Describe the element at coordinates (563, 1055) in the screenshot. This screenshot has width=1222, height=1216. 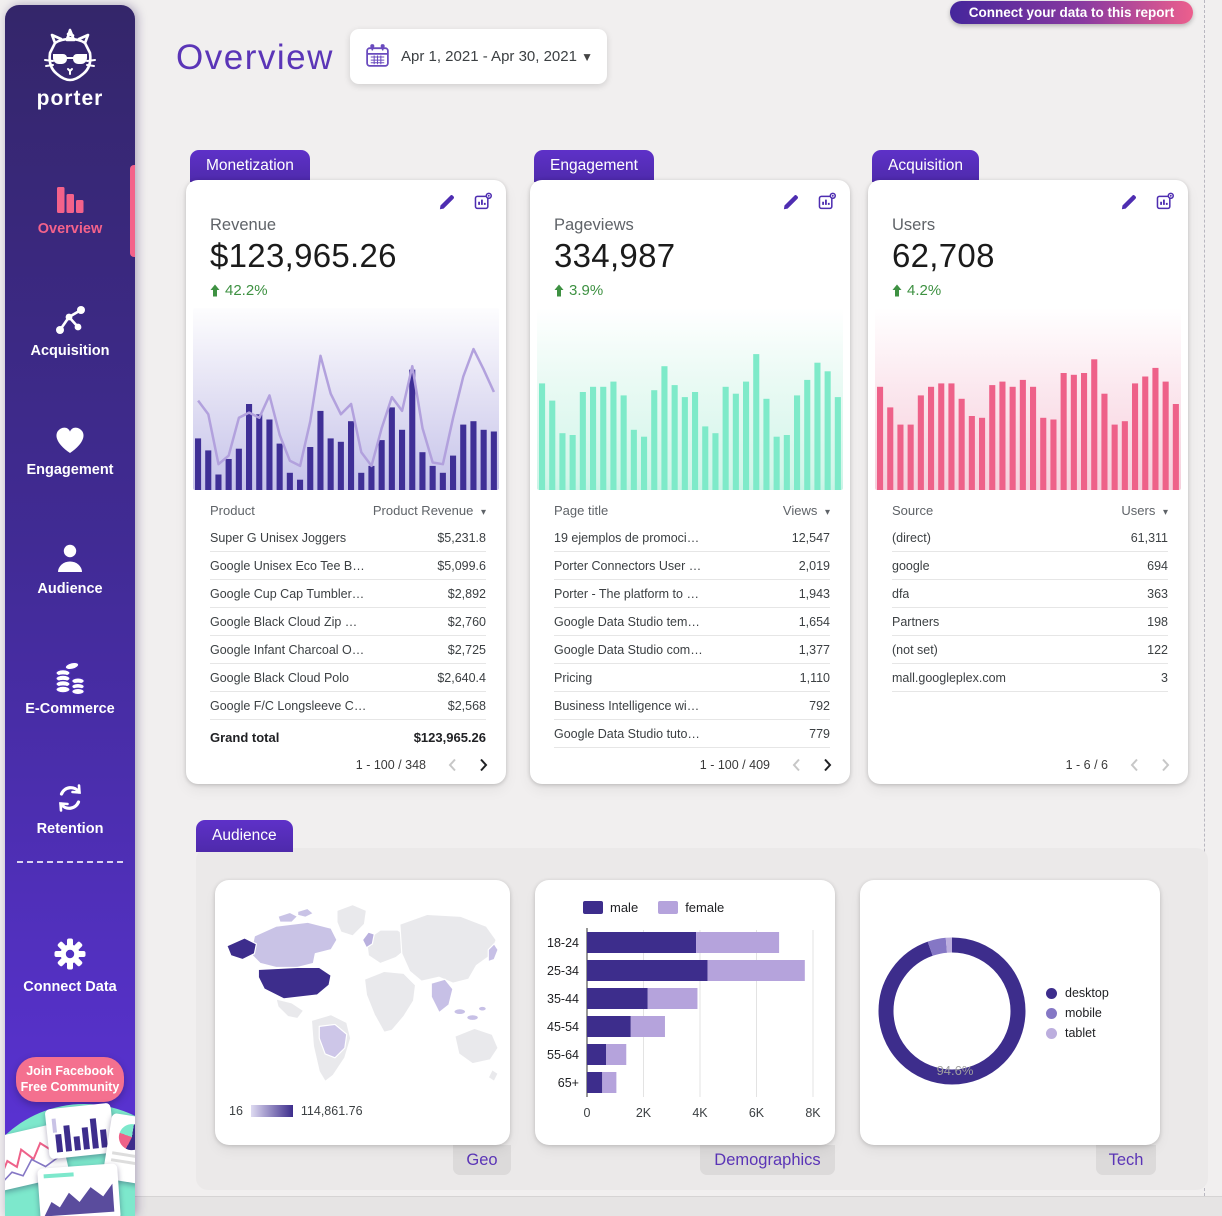
I see `svg-text: 55-64` at that location.